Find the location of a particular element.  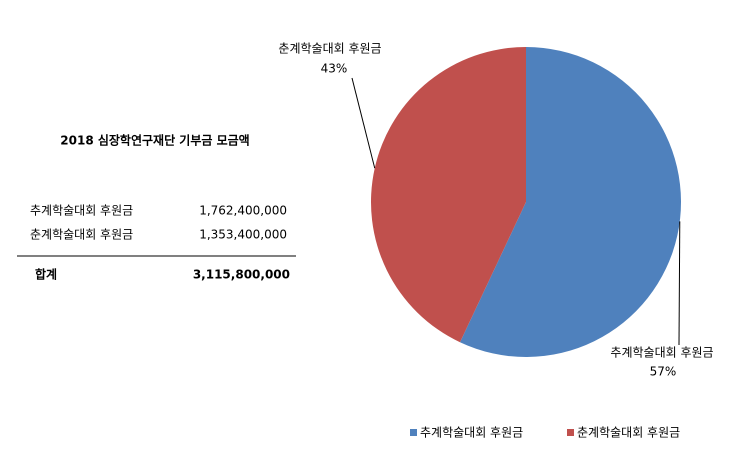

row-label: 춘계학술대회 후원금 is located at coordinates (81, 235).